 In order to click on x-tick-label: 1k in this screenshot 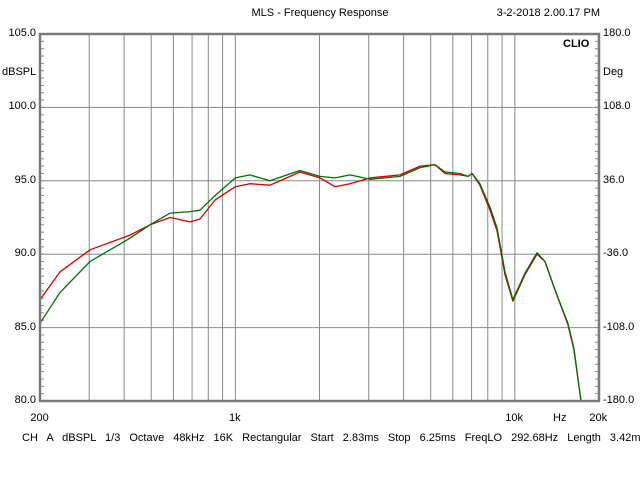, I will do `click(234, 418)`.